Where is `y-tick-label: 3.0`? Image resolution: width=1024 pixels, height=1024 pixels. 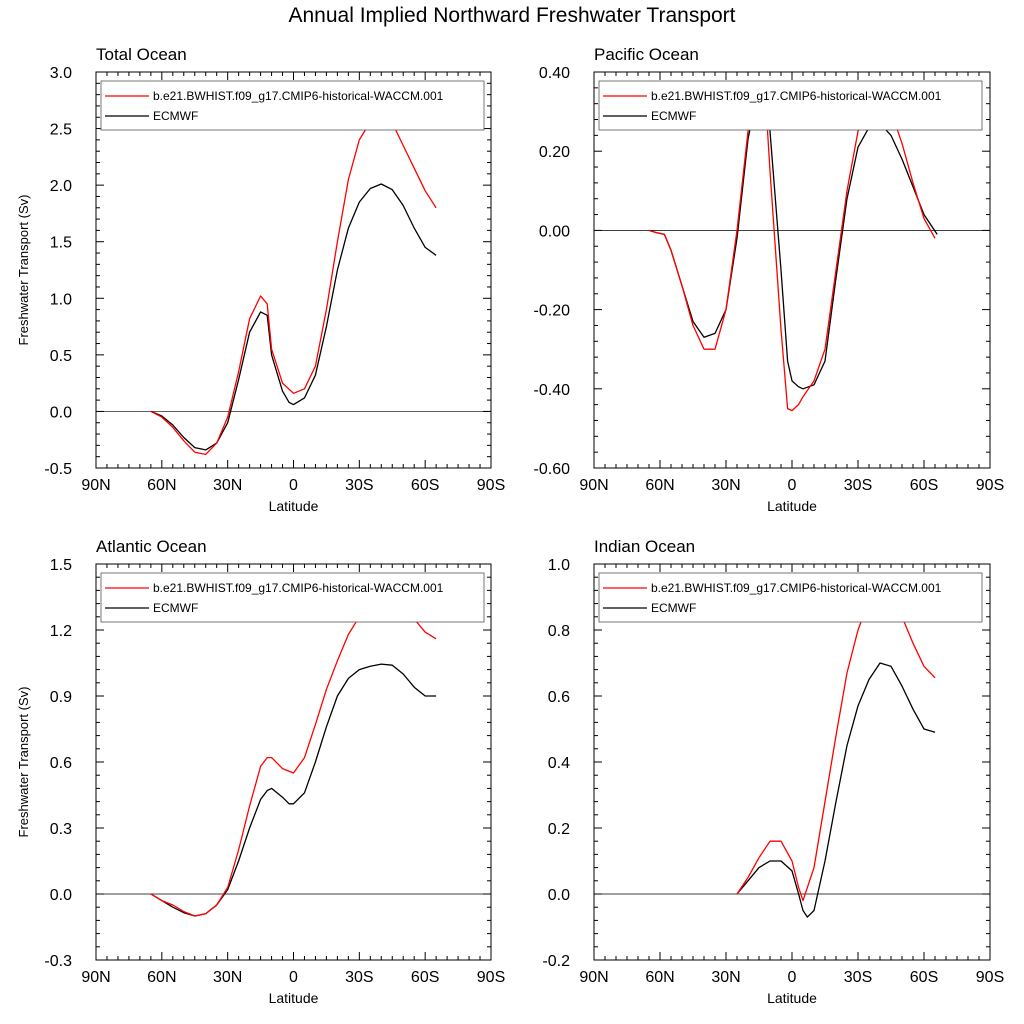 y-tick-label: 3.0 is located at coordinates (61, 73).